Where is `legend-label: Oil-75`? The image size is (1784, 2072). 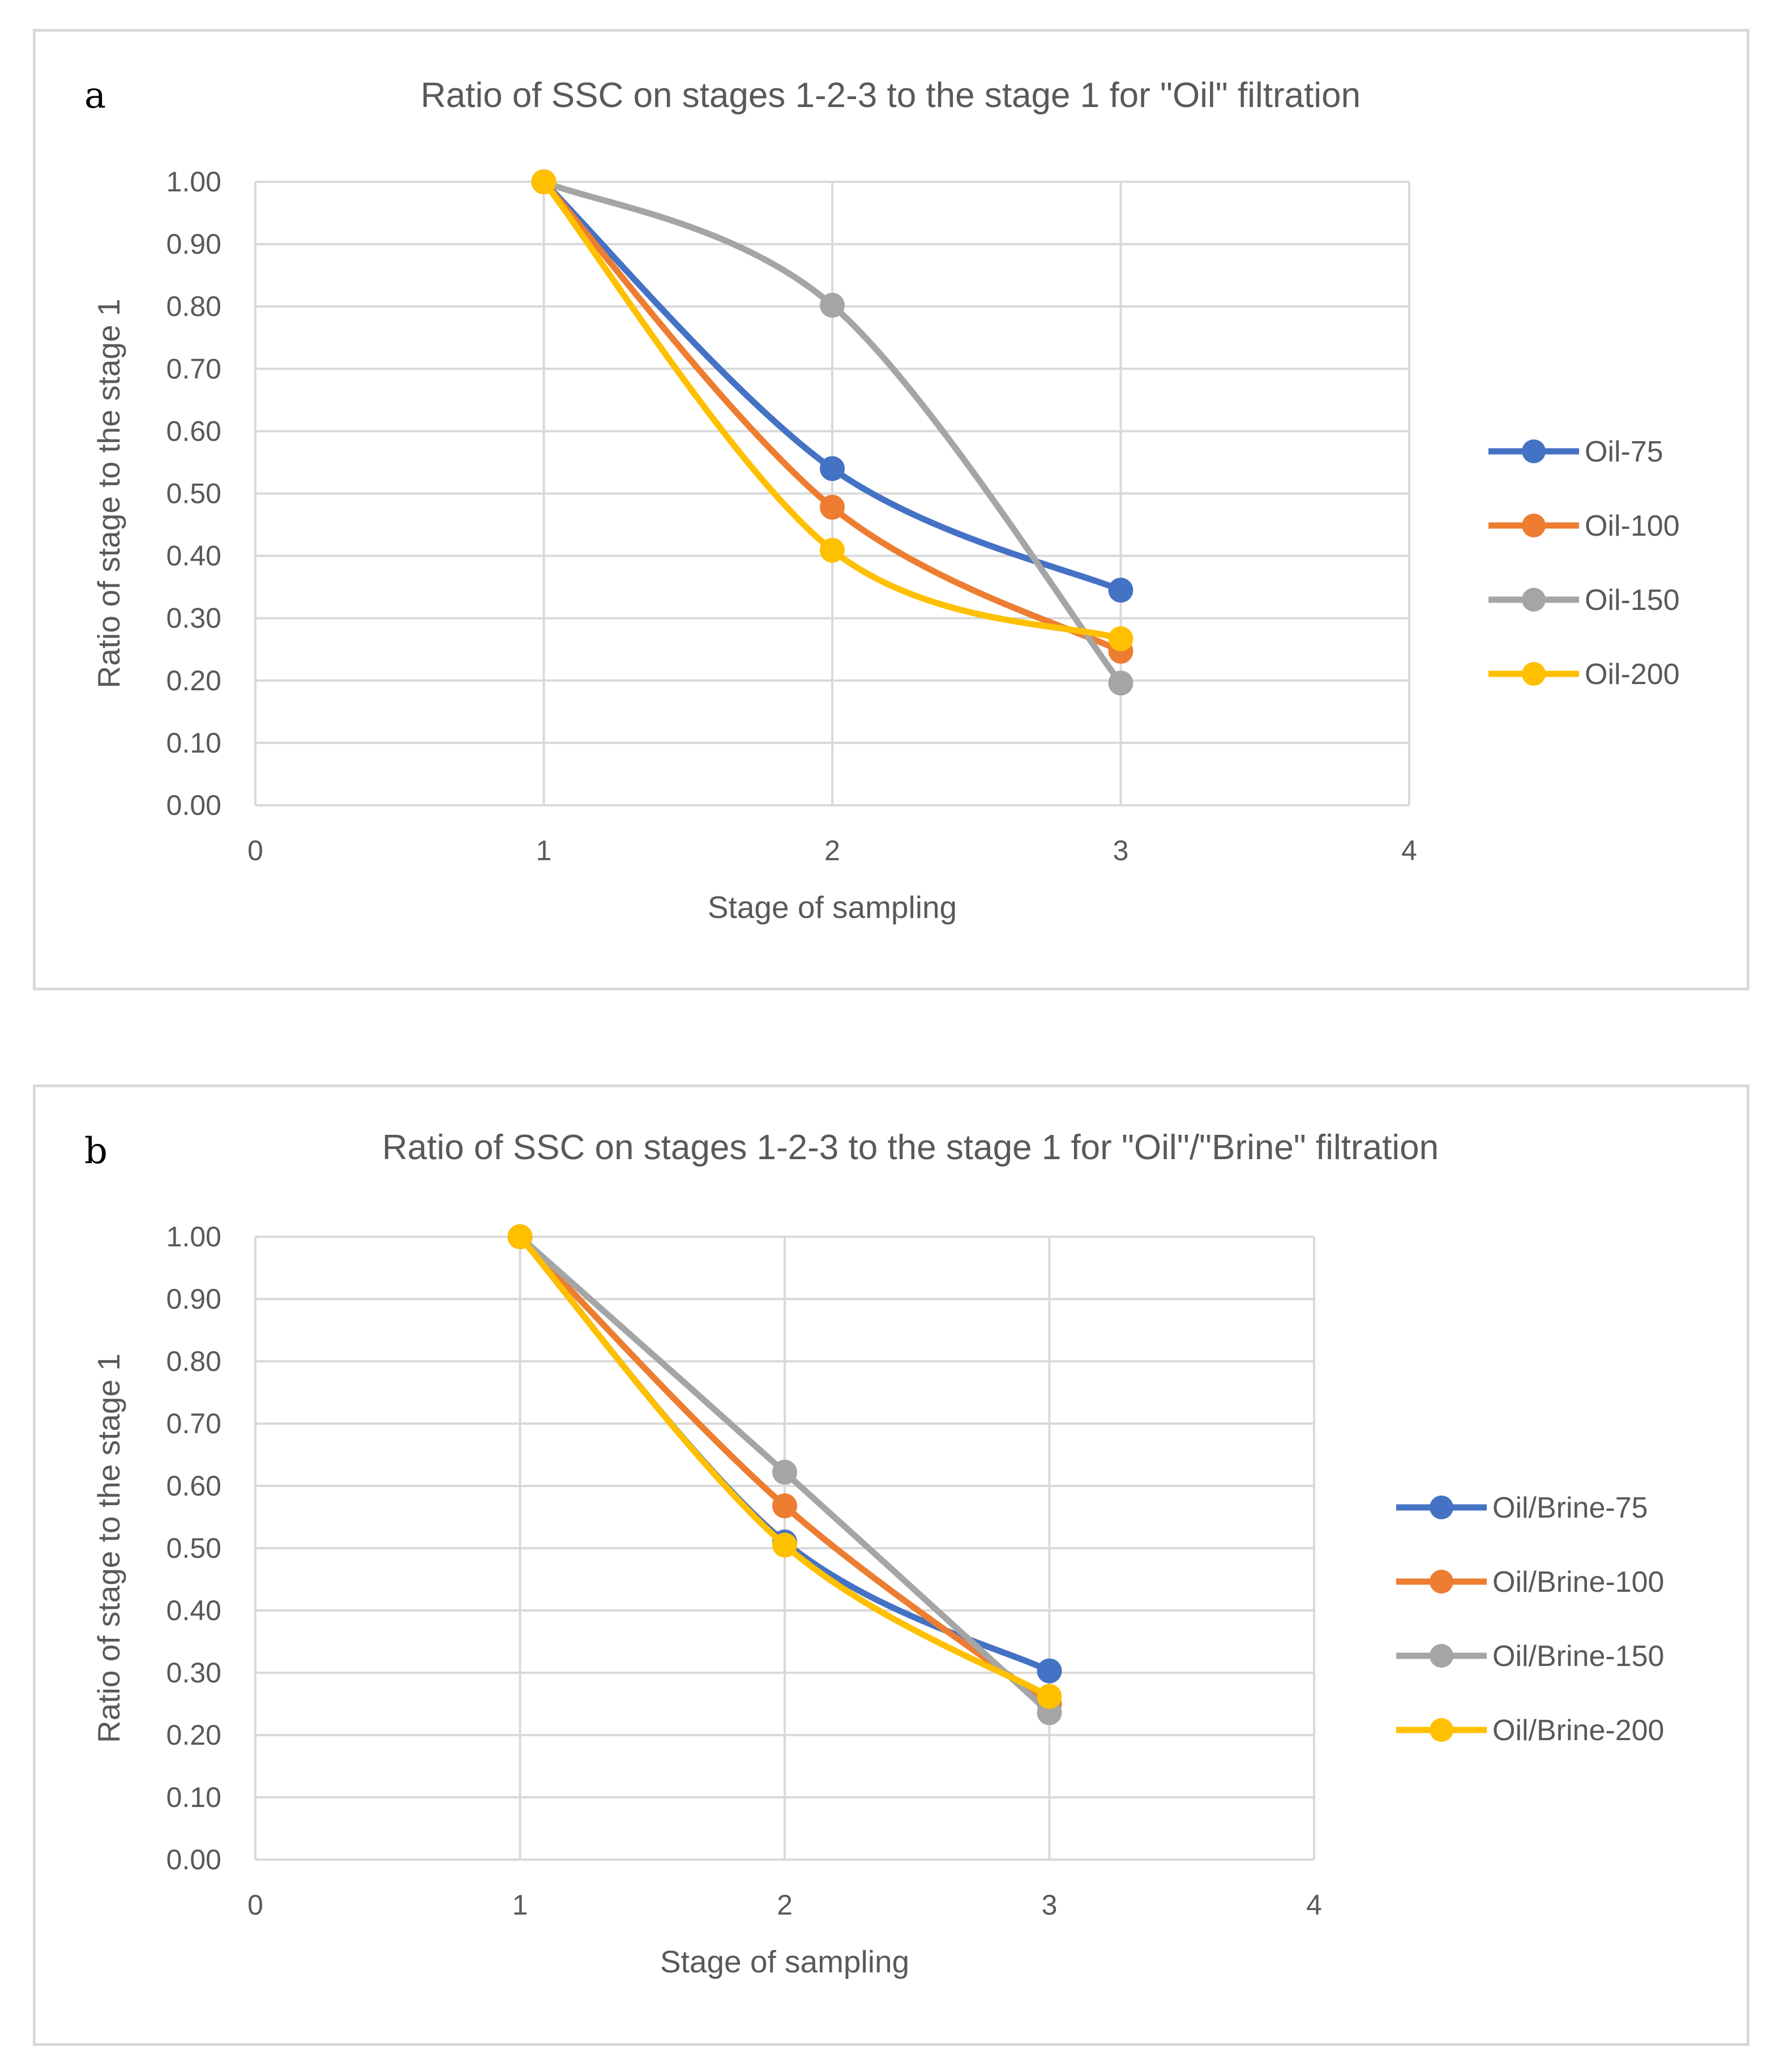 legend-label: Oil-75 is located at coordinates (1624, 451).